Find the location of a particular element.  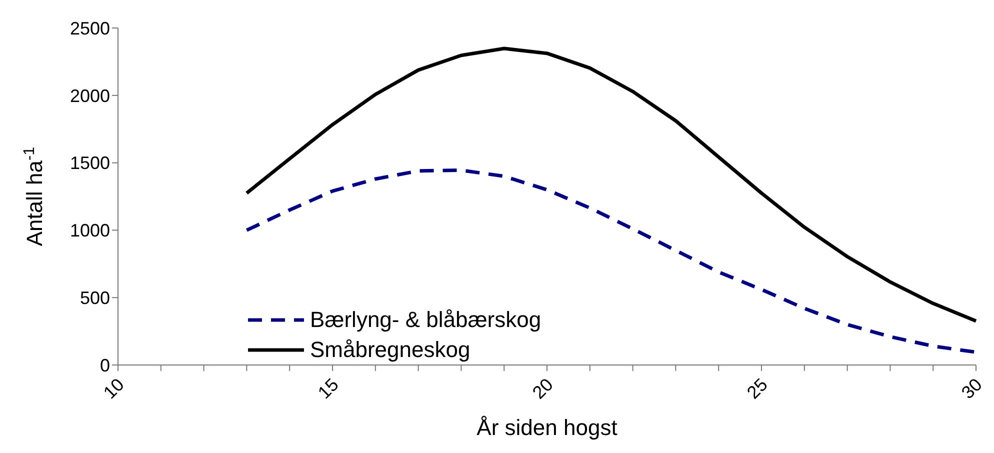

x-tick-label: 30 is located at coordinates (972, 388).